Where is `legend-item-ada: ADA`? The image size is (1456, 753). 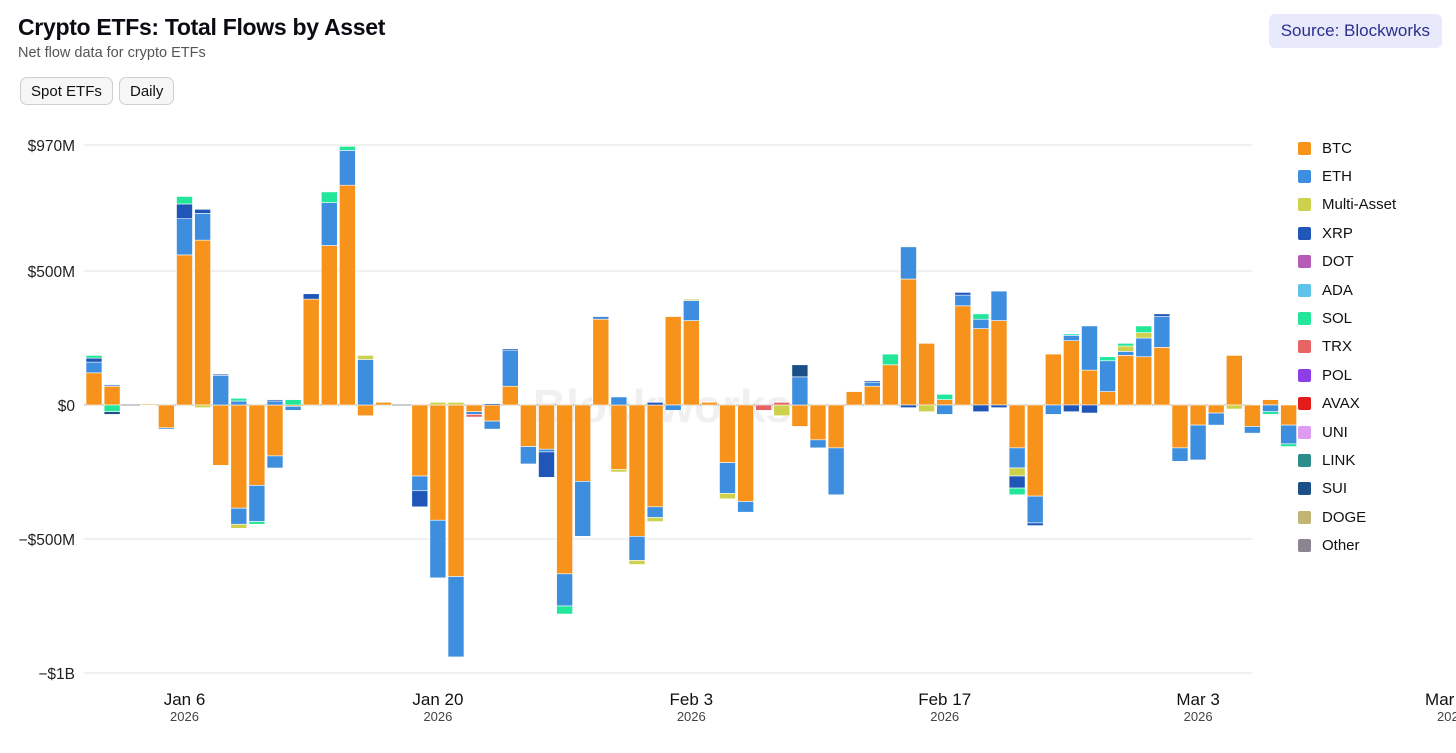
legend-item-ada: ADA is located at coordinates (1347, 290).